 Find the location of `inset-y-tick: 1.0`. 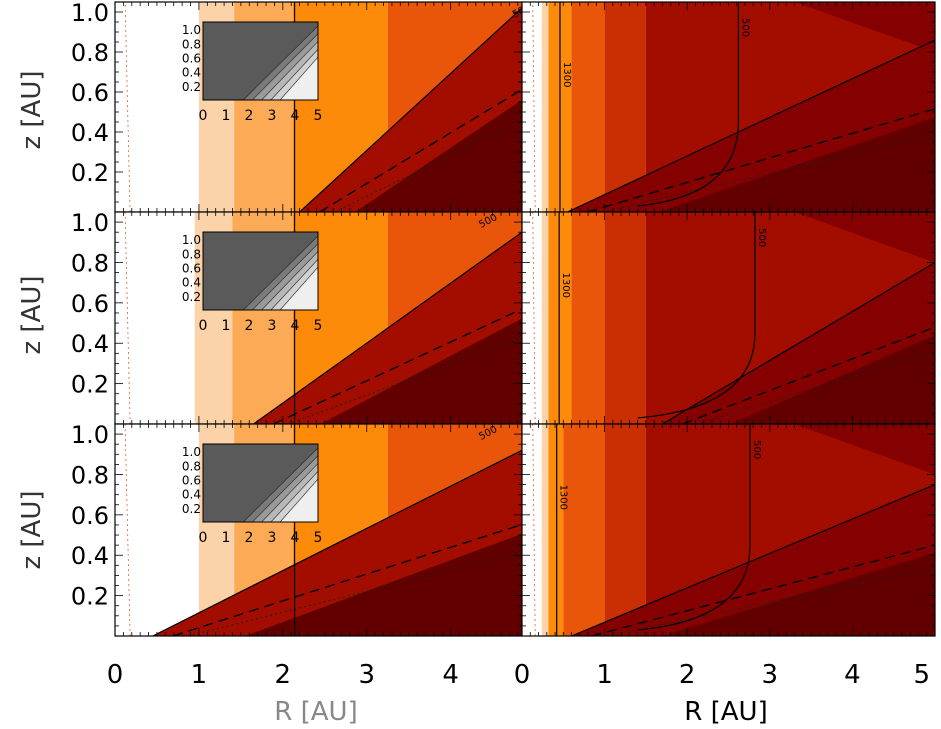

inset-y-tick: 1.0 is located at coordinates (191, 452).